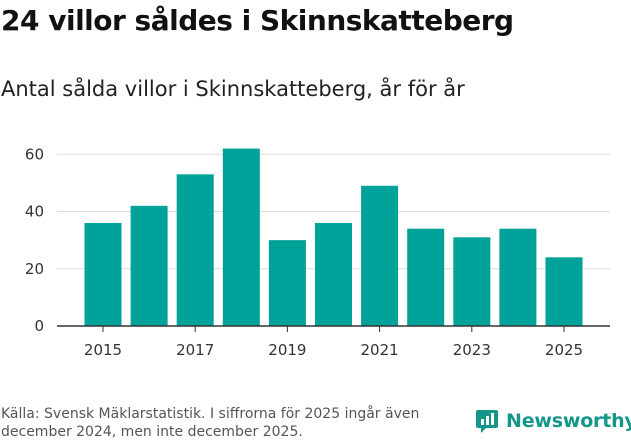 This screenshot has width=631, height=441. What do you see at coordinates (149, 265) in the screenshot?
I see `bar-2016` at bounding box center [149, 265].